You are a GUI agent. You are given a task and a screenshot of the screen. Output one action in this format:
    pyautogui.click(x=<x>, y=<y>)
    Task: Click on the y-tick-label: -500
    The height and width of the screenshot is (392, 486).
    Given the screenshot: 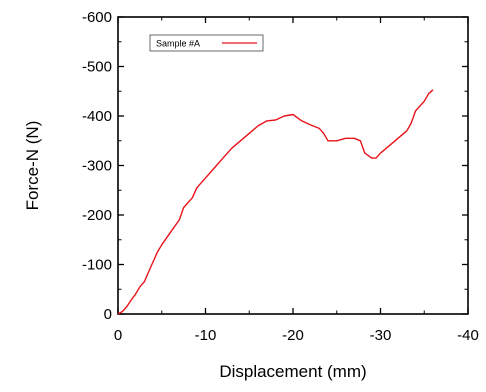 What is the action you would take?
    pyautogui.click(x=97, y=67)
    